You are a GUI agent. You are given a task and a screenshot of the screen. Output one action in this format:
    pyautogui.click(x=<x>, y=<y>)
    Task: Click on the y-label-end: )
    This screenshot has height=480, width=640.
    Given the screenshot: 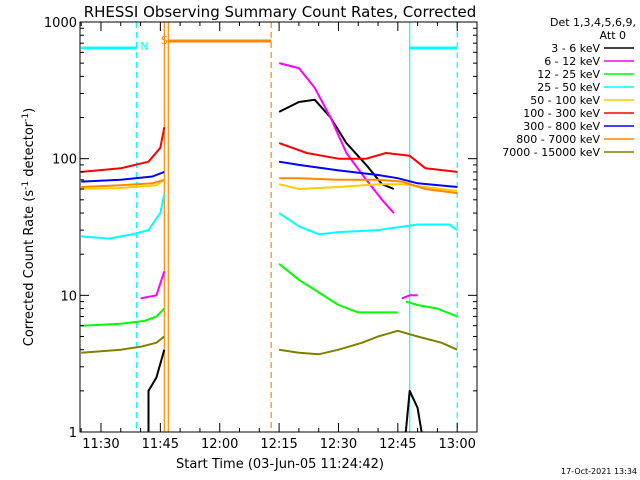 What is the action you would take?
    pyautogui.click(x=29, y=110)
    